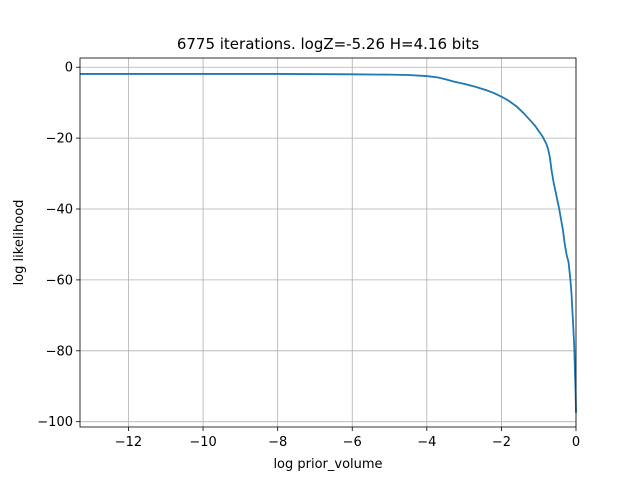 This screenshot has height=480, width=640. I want to click on x-tick-label: −12, so click(128, 442).